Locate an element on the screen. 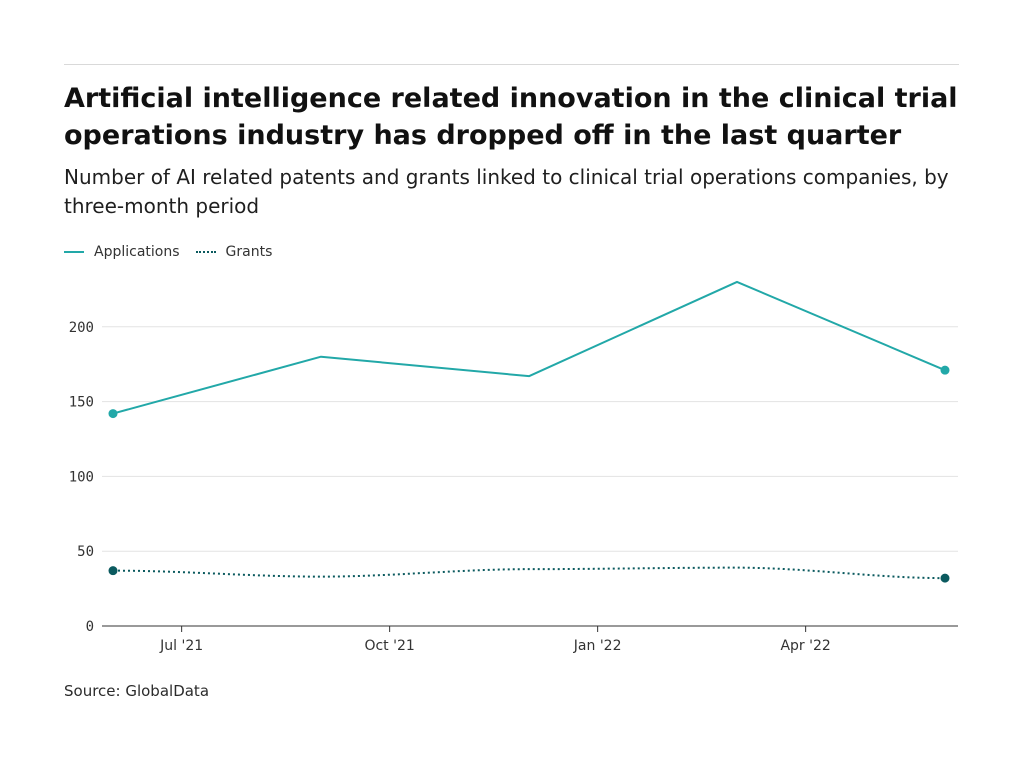 This screenshot has height=768, width=1024. y-tick-label-200: 200 is located at coordinates (81, 328).